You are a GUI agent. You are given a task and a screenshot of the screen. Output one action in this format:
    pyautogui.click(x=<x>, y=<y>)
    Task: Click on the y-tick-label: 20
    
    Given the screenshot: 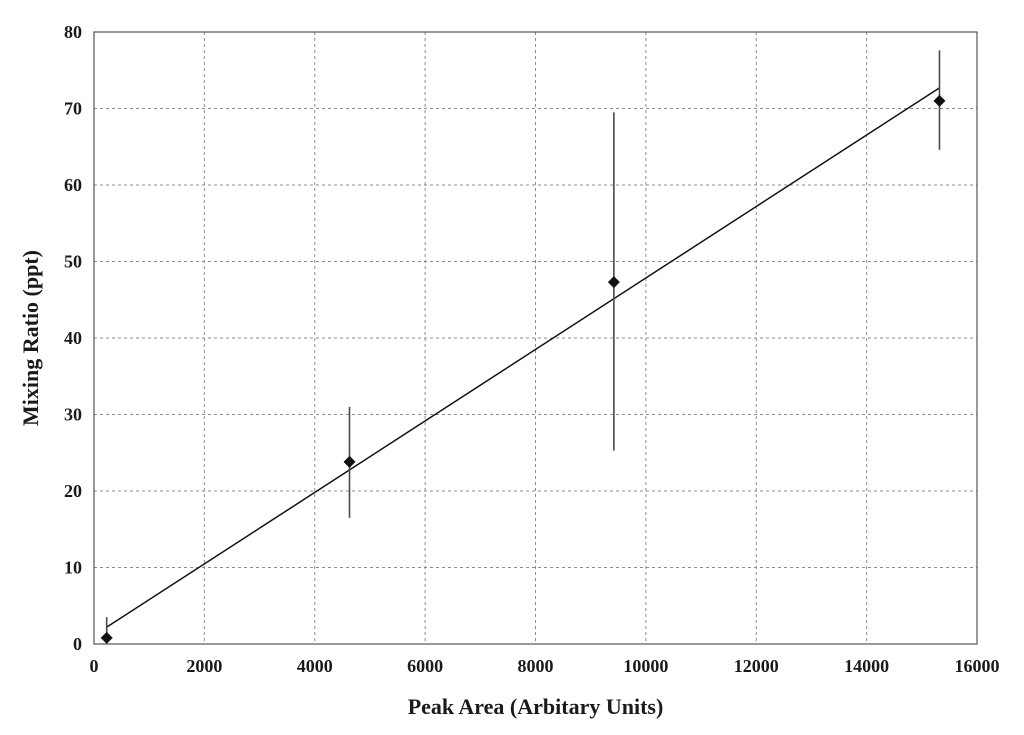 What is the action you would take?
    pyautogui.click(x=73, y=491)
    